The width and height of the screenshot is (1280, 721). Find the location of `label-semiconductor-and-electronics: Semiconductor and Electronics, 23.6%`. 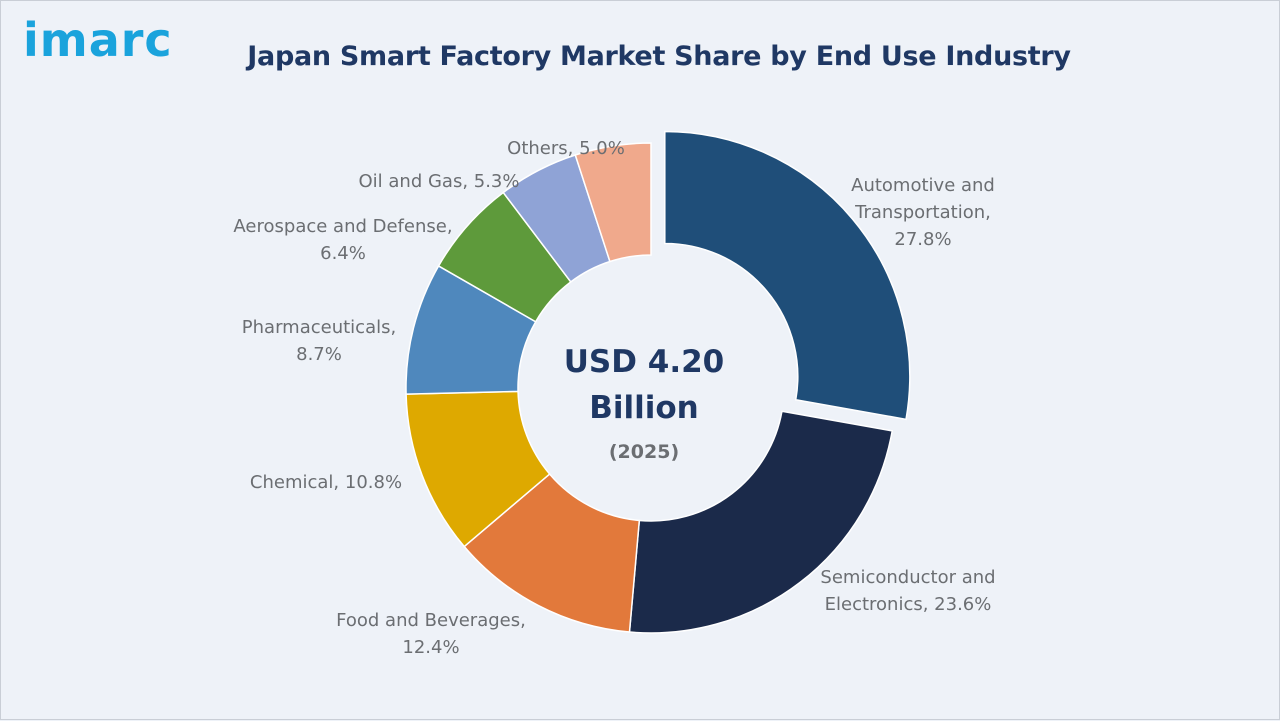

label-semiconductor-and-electronics: Semiconductor and Electronics, 23.6% is located at coordinates (907, 591).